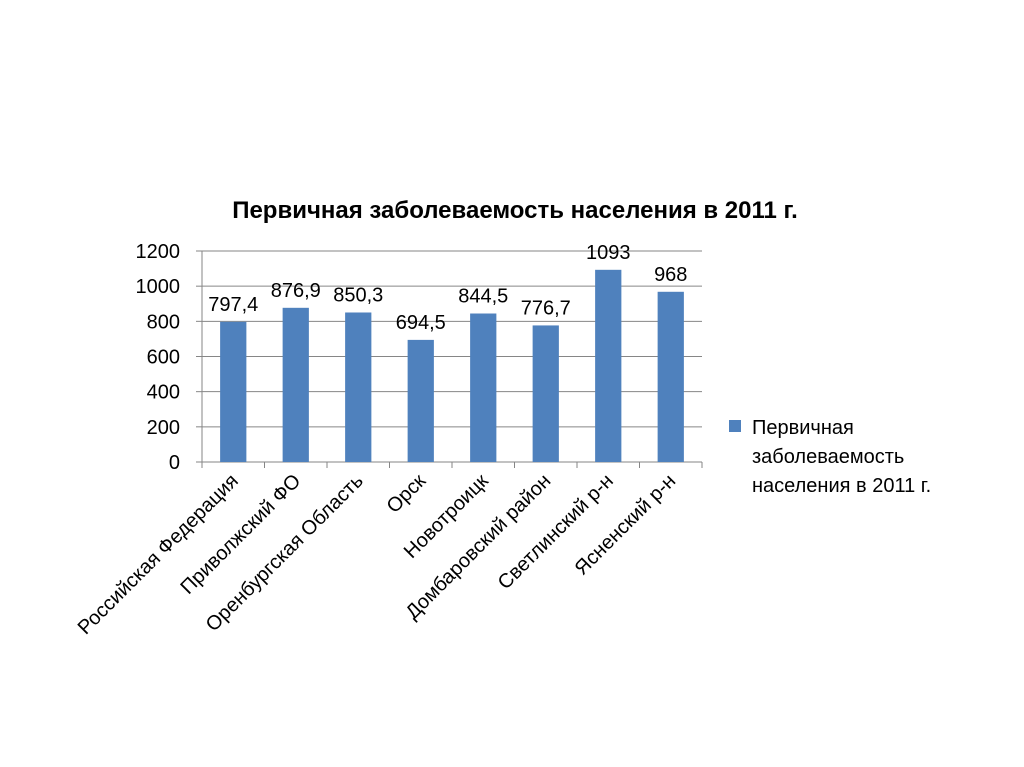 This screenshot has height=767, width=1024. I want to click on data-labels: 797,4 876,9 850,3 694,5 844,5 776,7 1093 968, so click(447, 288).